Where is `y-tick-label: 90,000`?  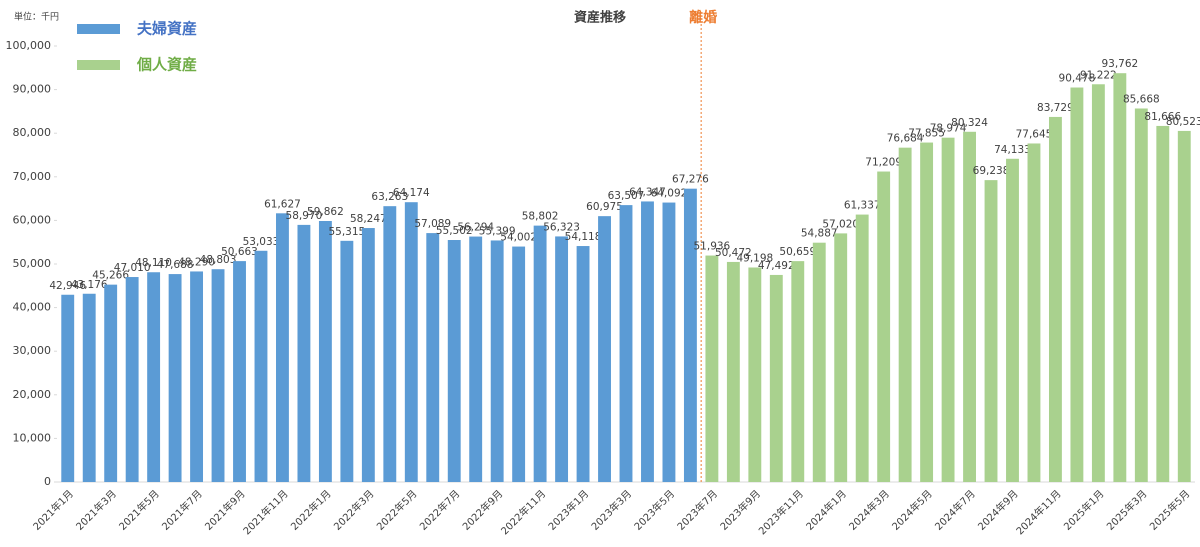 y-tick-label: 90,000 is located at coordinates (32, 89).